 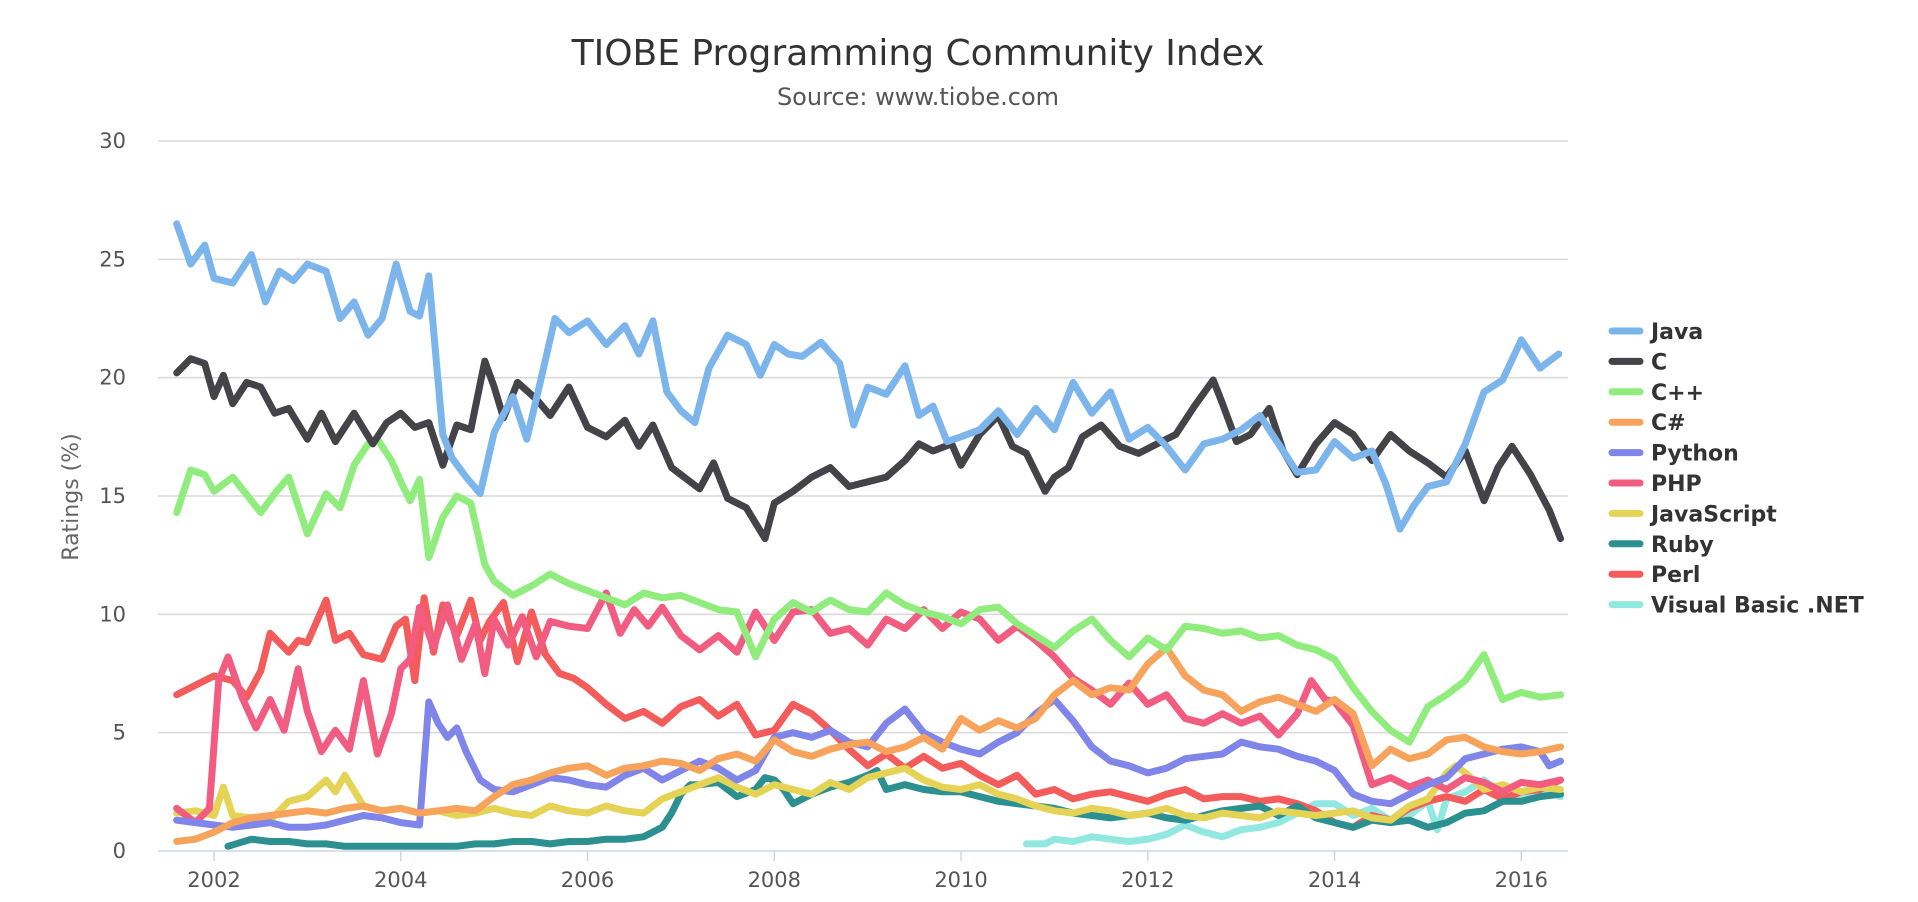 I want to click on x-tick-label: 2014, so click(x=1334, y=880).